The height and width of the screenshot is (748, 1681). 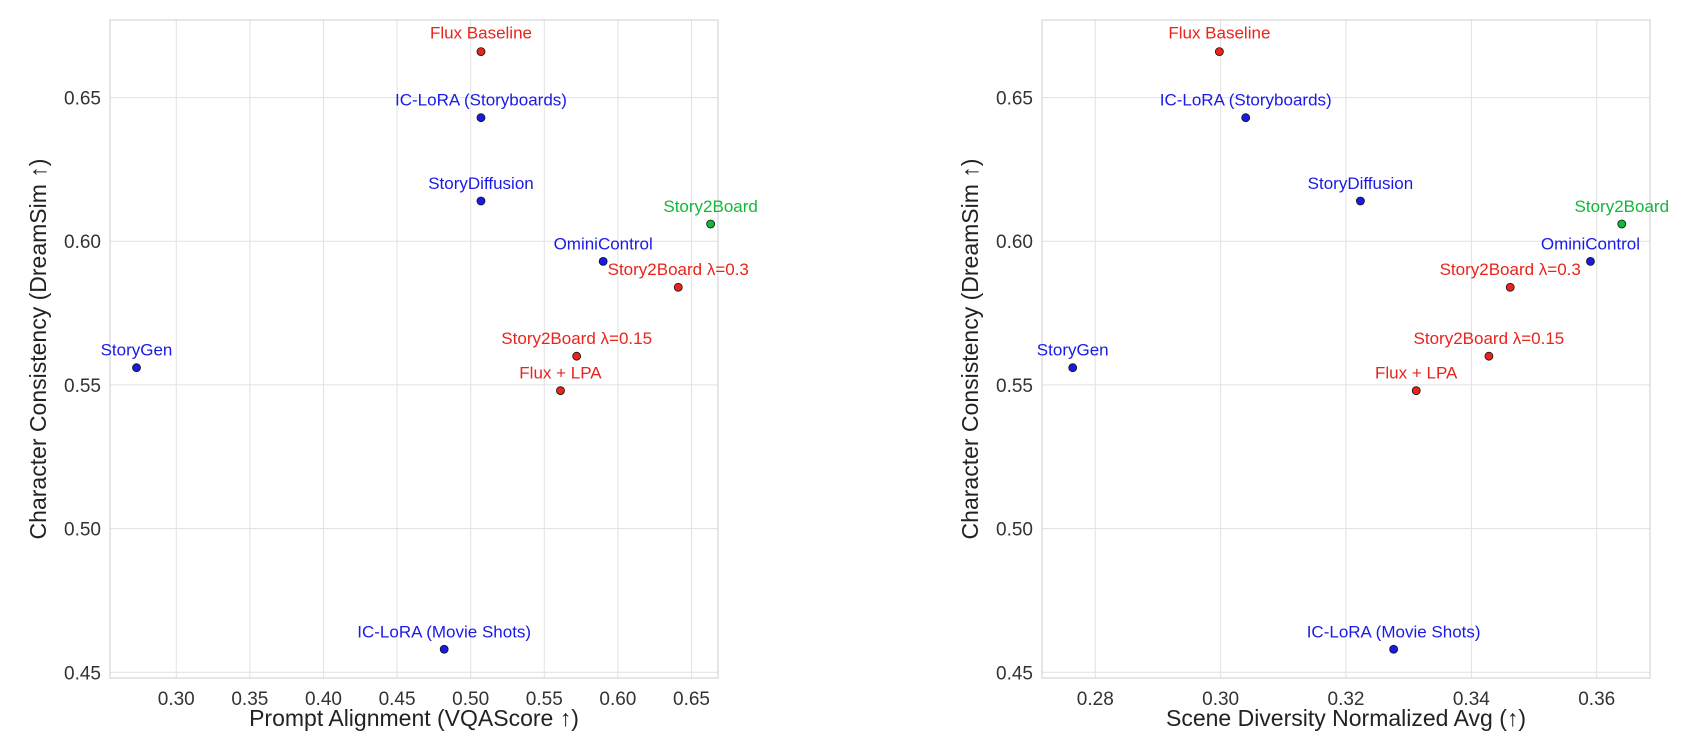 What do you see at coordinates (1346, 699) in the screenshot?
I see `x-tick-label: 0.32` at bounding box center [1346, 699].